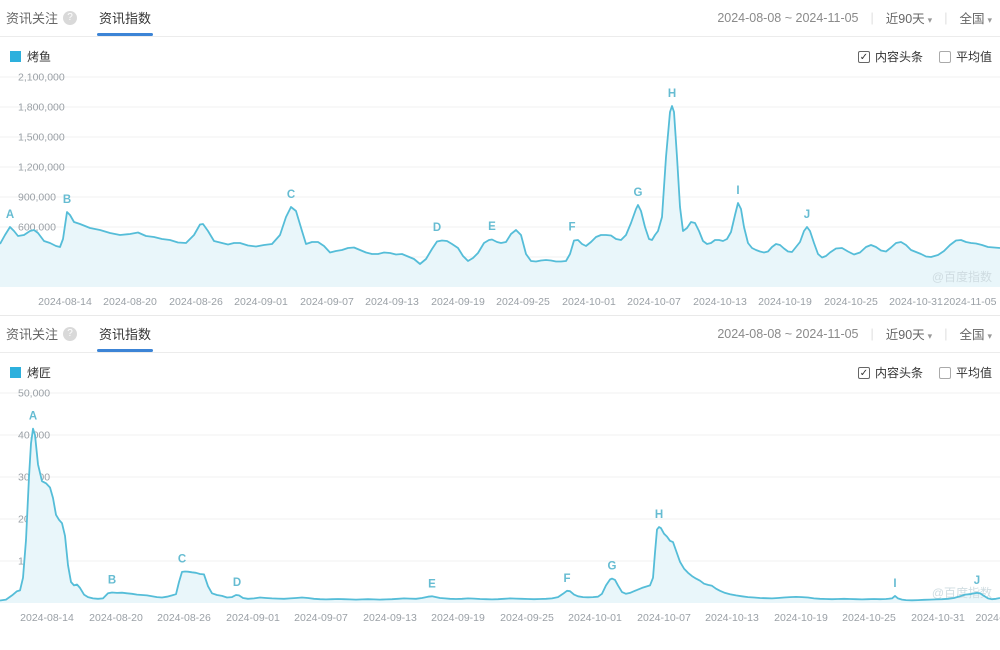  Describe the element at coordinates (130, 302) in the screenshot. I see `svg-text: 2024-08-20` at that location.